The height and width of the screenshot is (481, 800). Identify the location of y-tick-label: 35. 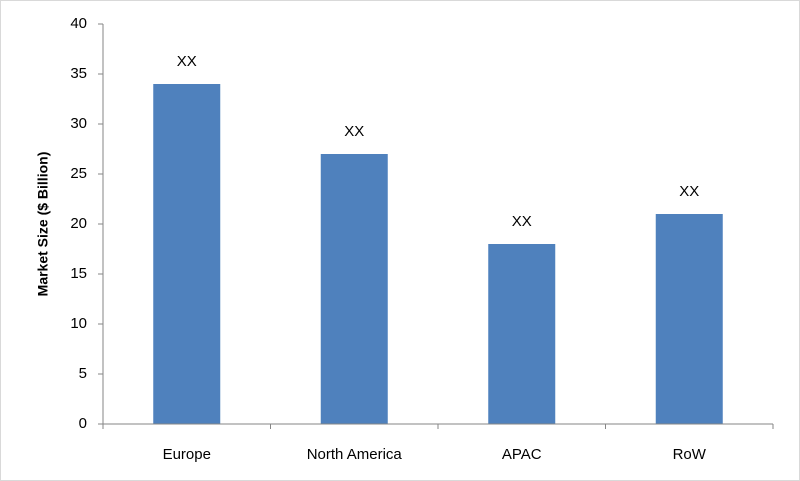
(78, 73).